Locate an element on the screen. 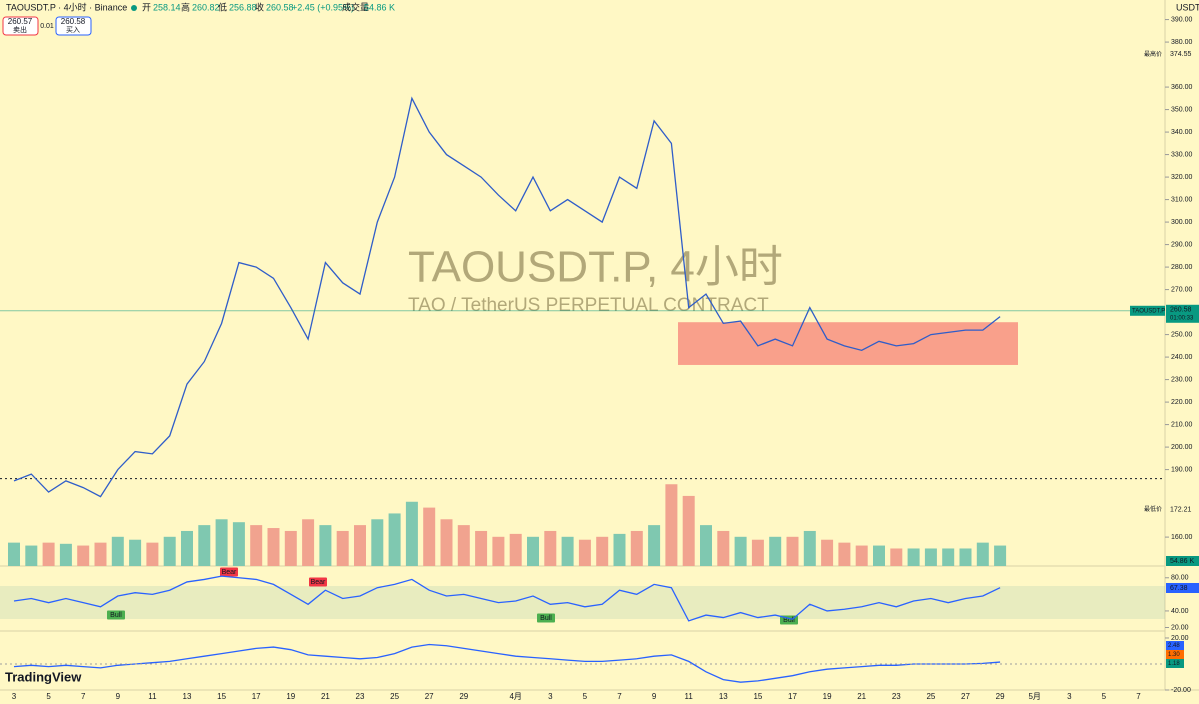 The width and height of the screenshot is (1199, 704). y-tick-label: 40.00 is located at coordinates (1180, 611).